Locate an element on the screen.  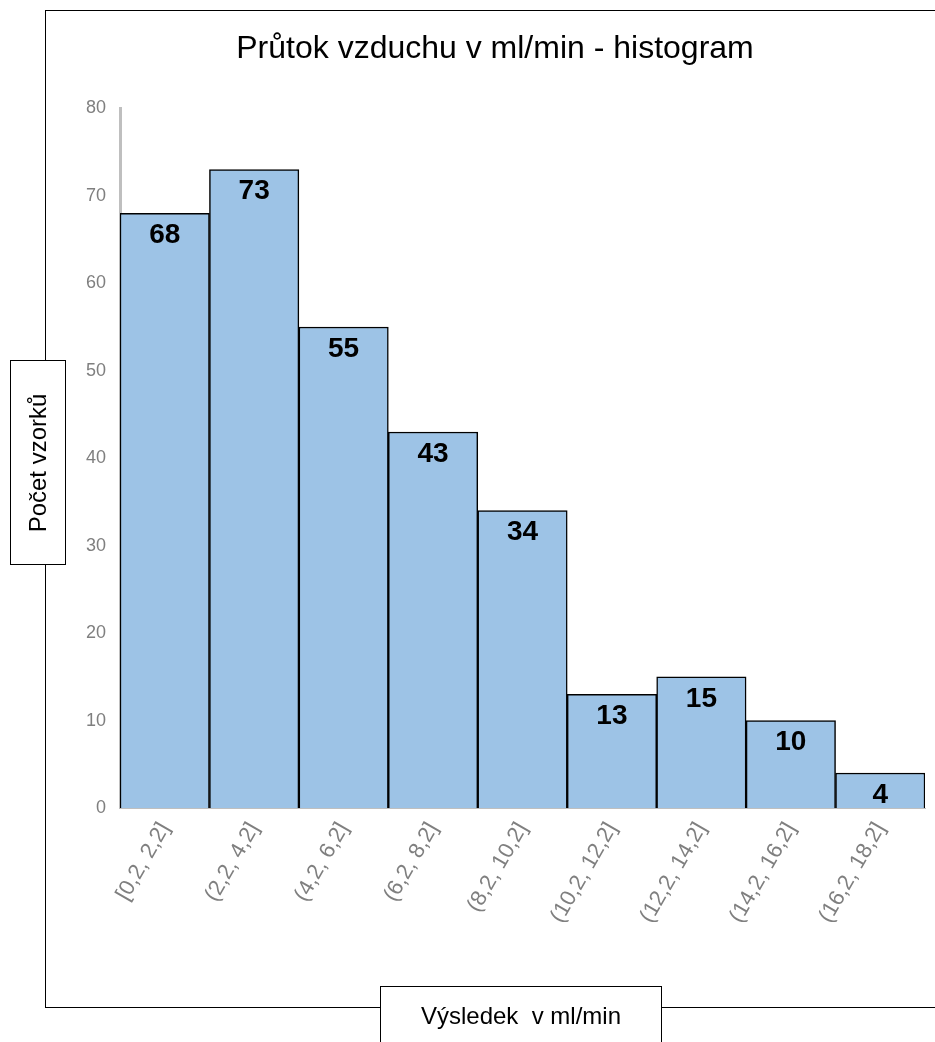
y-axis-title: Počet vzorků is located at coordinates (38, 462).